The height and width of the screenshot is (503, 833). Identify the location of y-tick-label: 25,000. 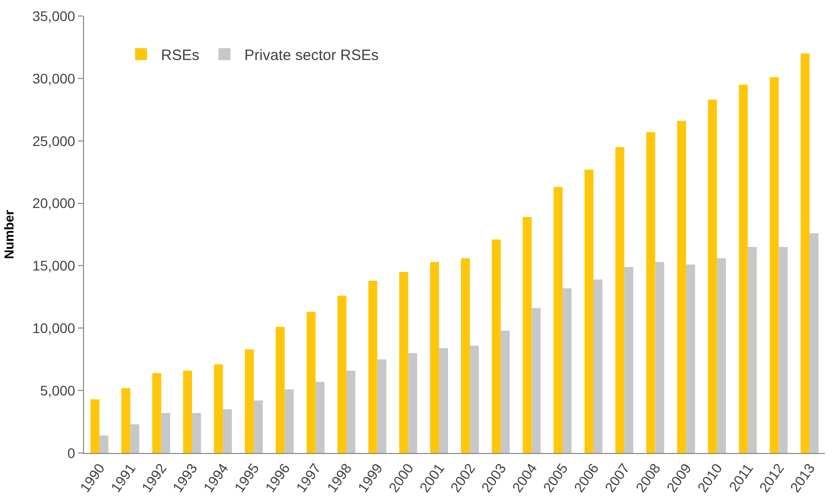
(54, 140).